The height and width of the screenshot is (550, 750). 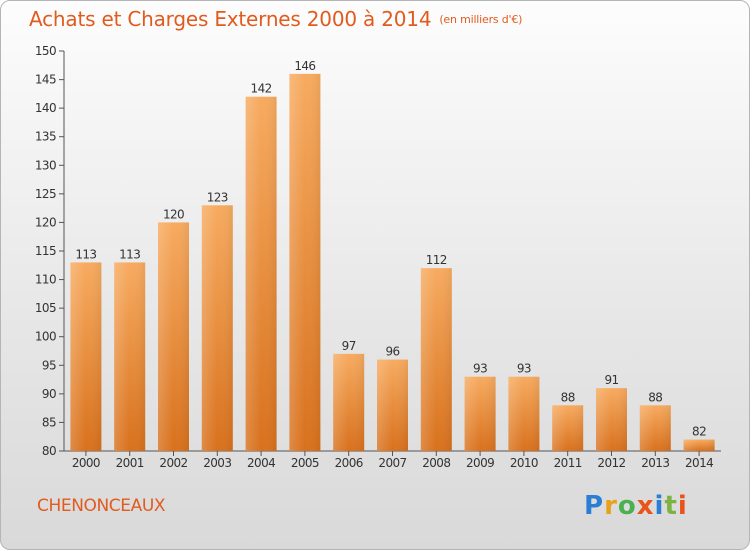 I want to click on data-label: 91, so click(x=611, y=380).